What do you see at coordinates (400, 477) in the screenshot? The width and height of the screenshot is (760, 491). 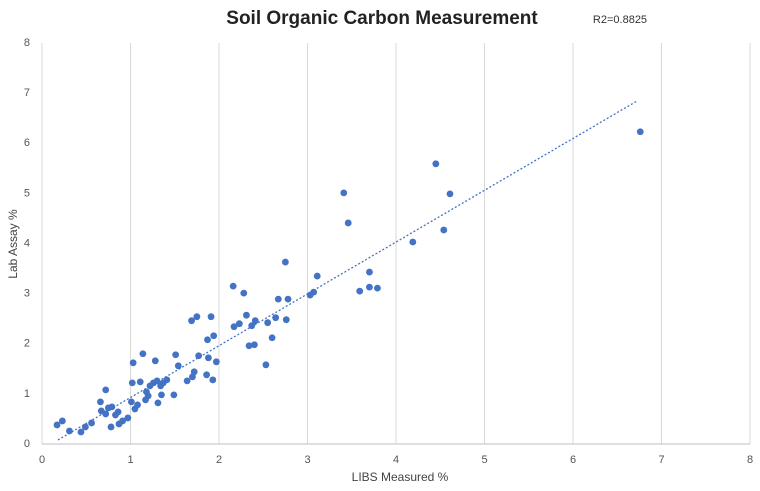 I see `x-axis-label: LIBS Measured %` at bounding box center [400, 477].